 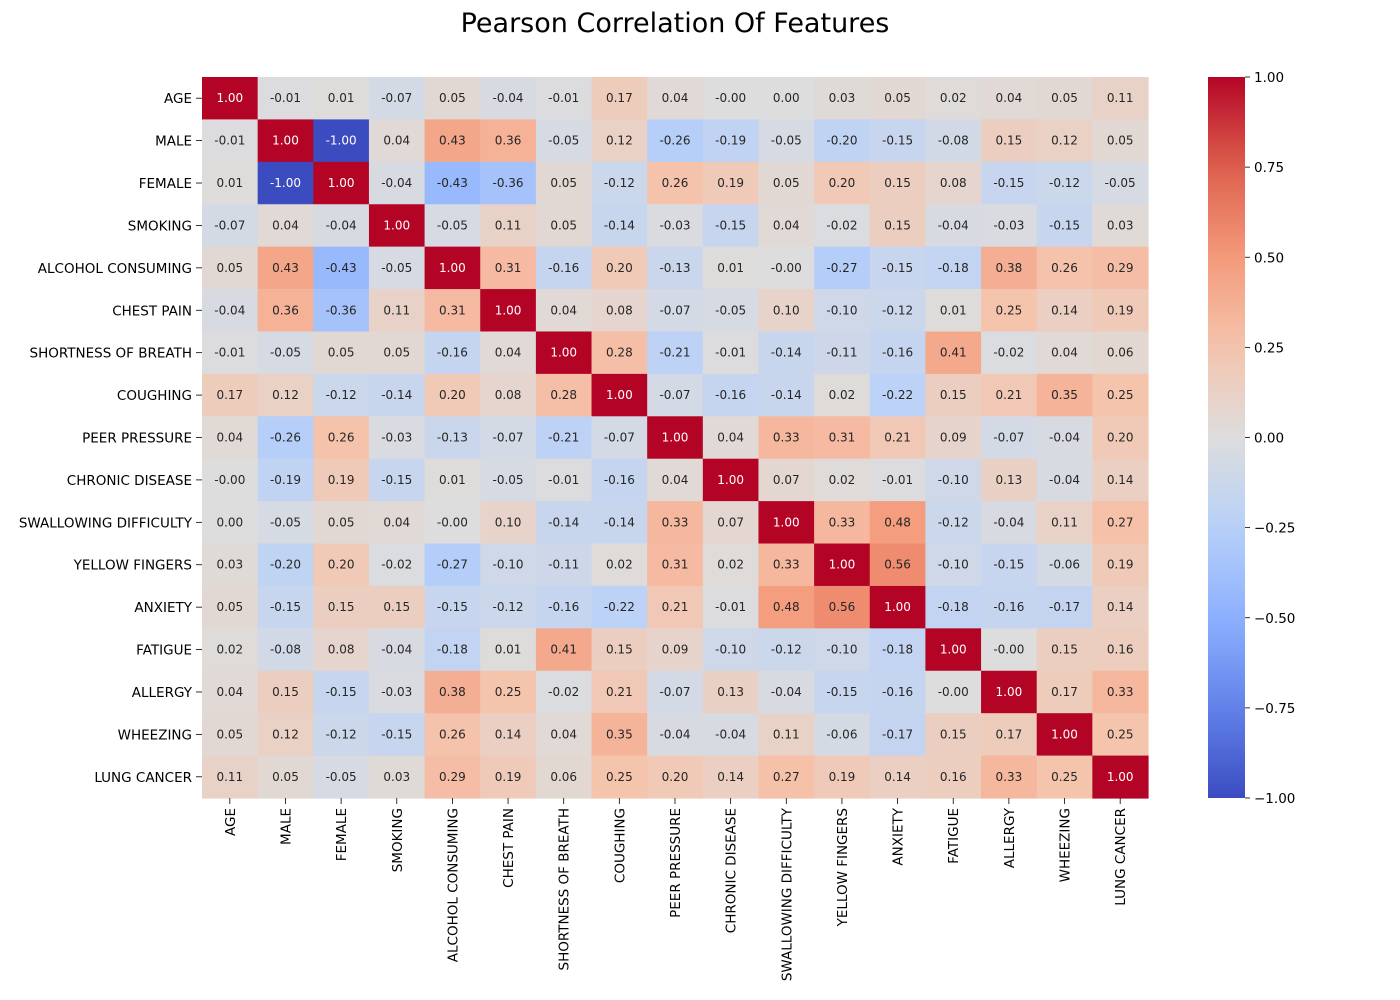 What do you see at coordinates (396, 98) in the screenshot?
I see `cell-value-label: -0.07` at bounding box center [396, 98].